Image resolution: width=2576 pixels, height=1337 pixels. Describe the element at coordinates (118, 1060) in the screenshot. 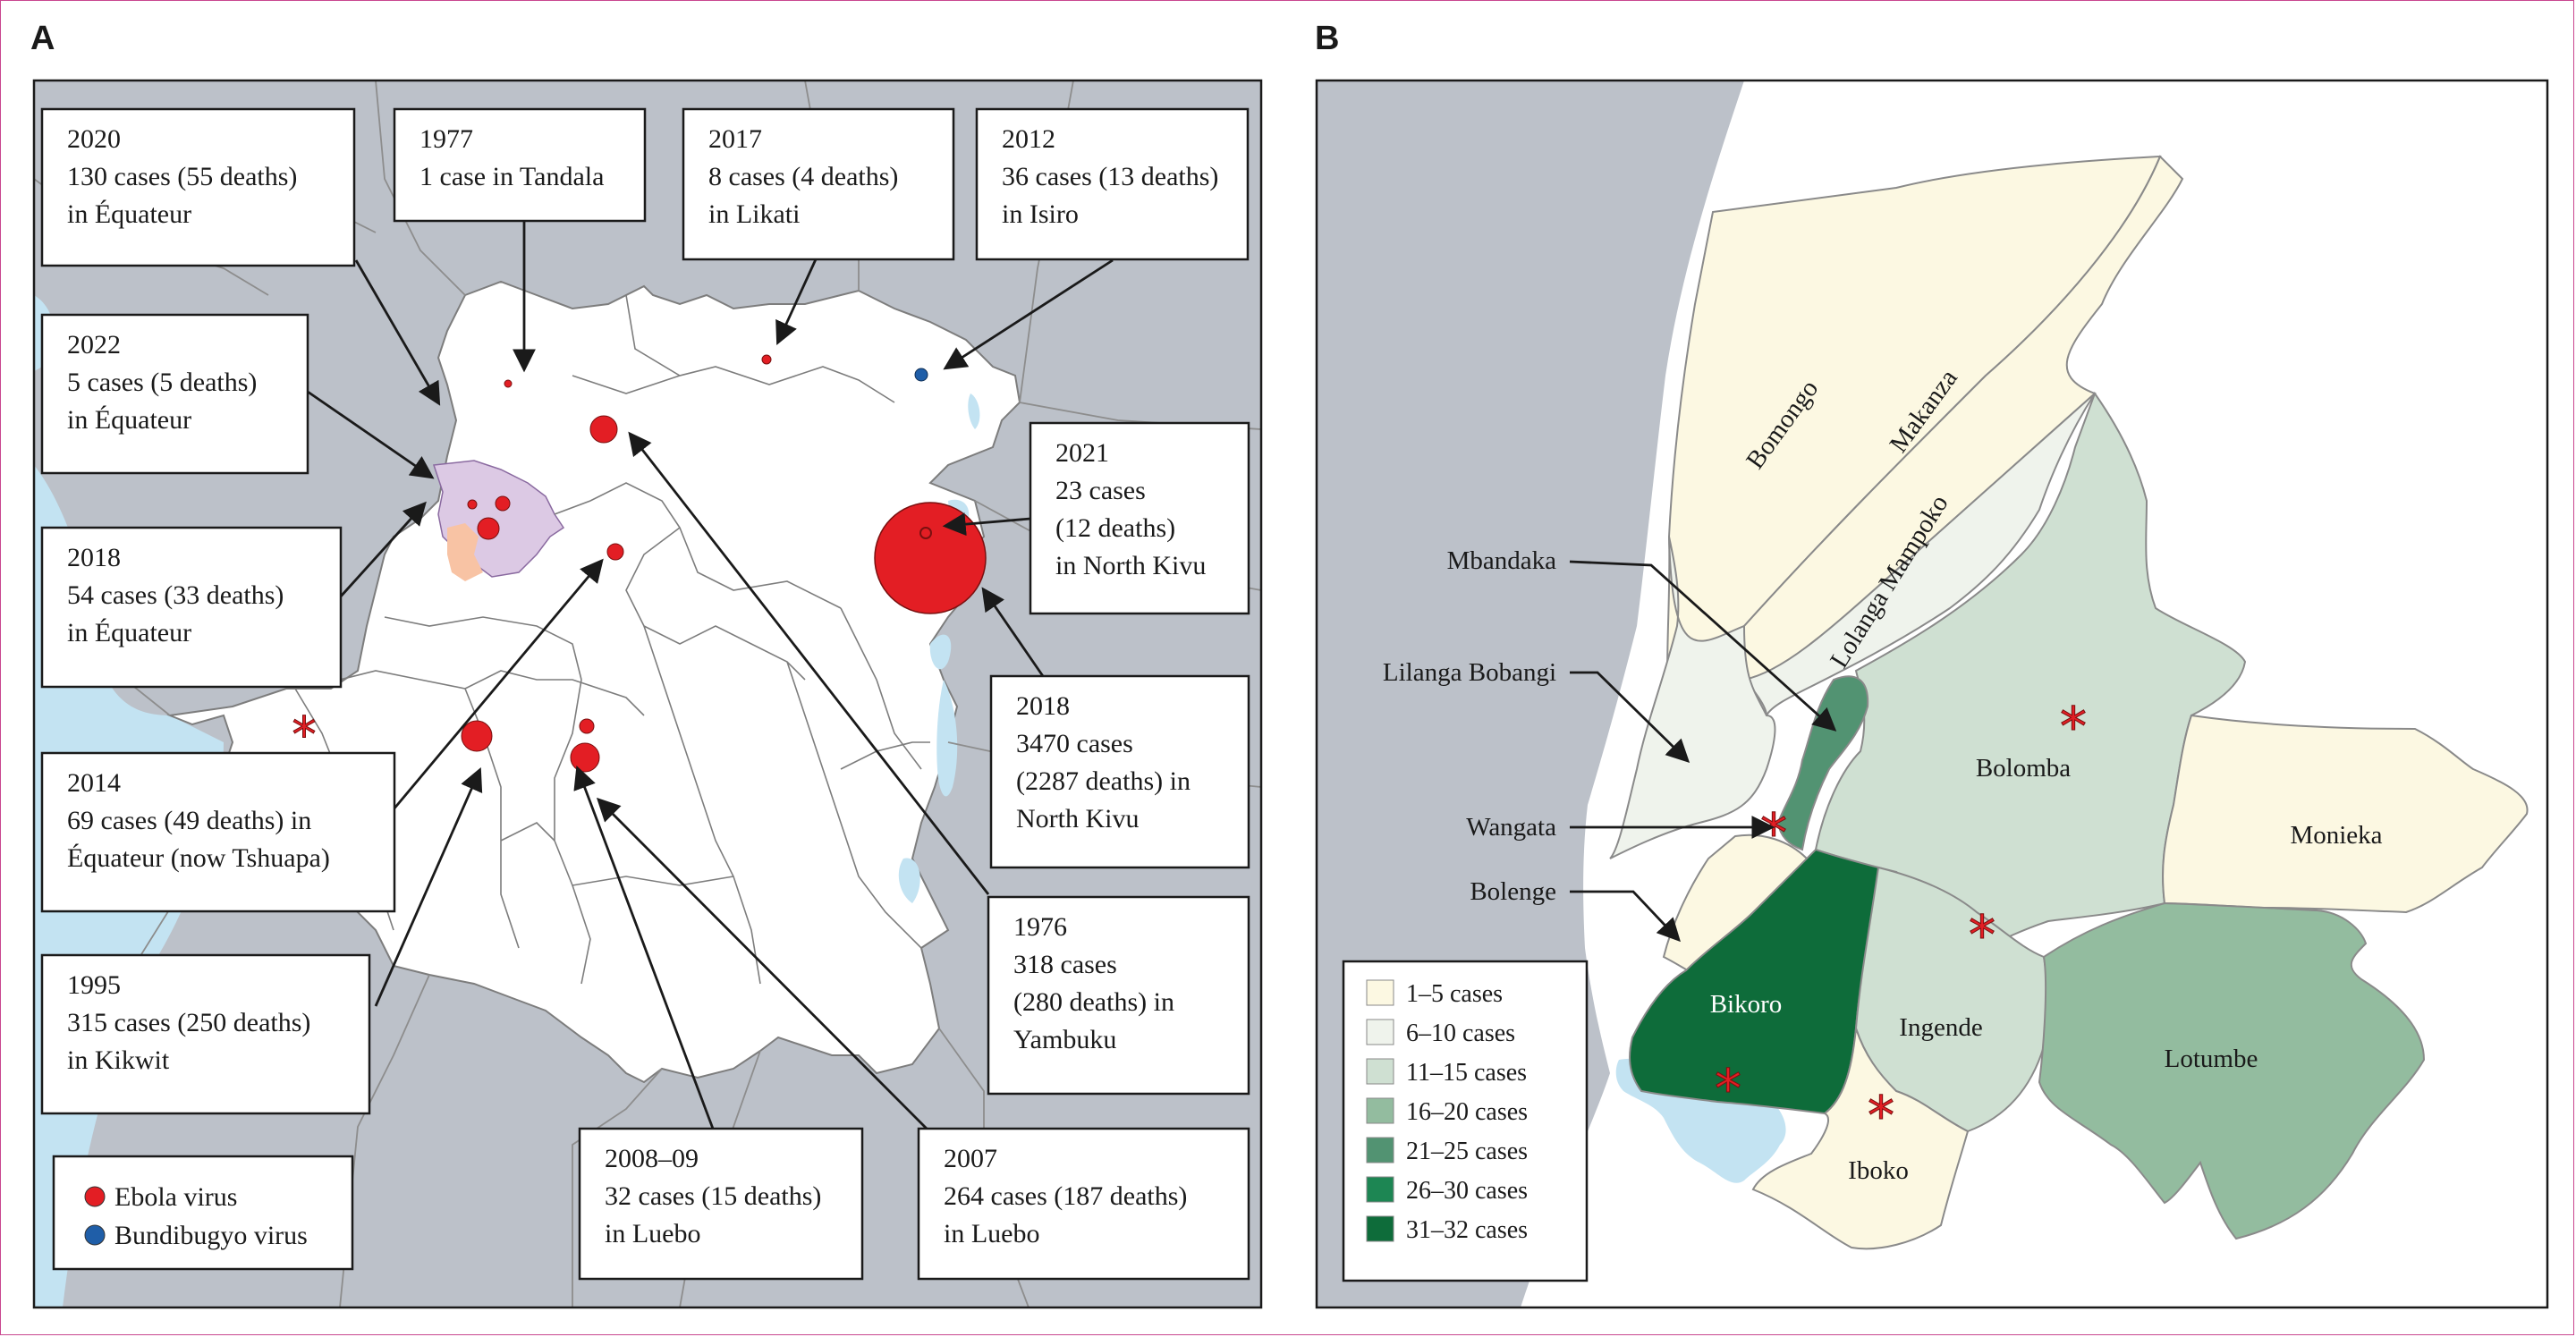

I see `callout-line: in Kikwit` at that location.